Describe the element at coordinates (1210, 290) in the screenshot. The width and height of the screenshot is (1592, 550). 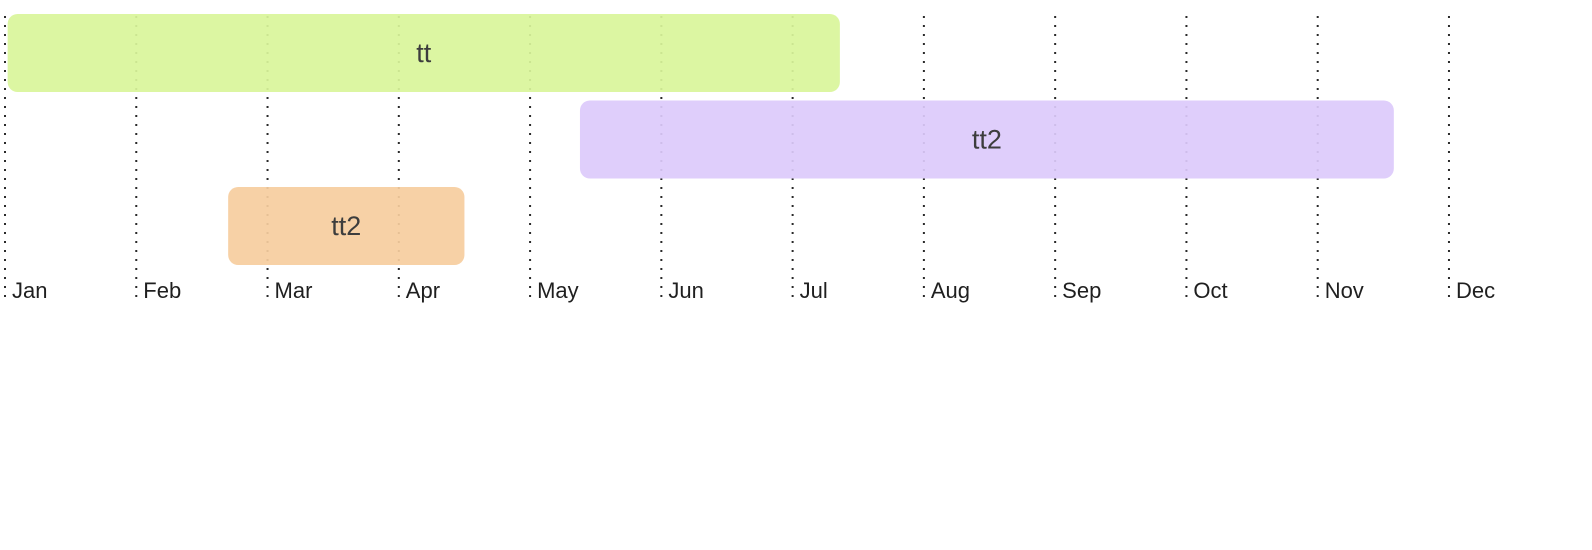
I see `month-label-oct: Oct` at that location.